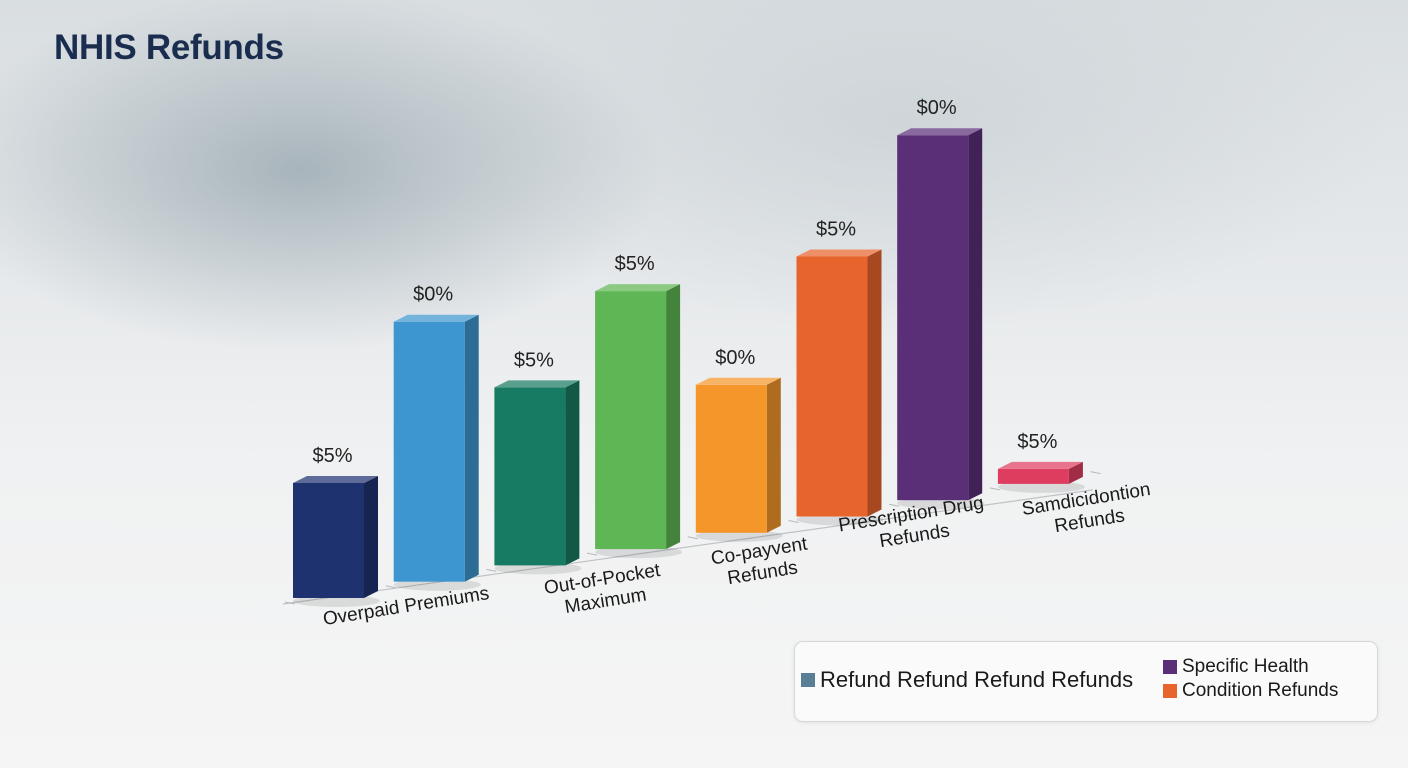 The width and height of the screenshot is (1408, 768). I want to click on legend-label: Condition Refunds, so click(1260, 690).